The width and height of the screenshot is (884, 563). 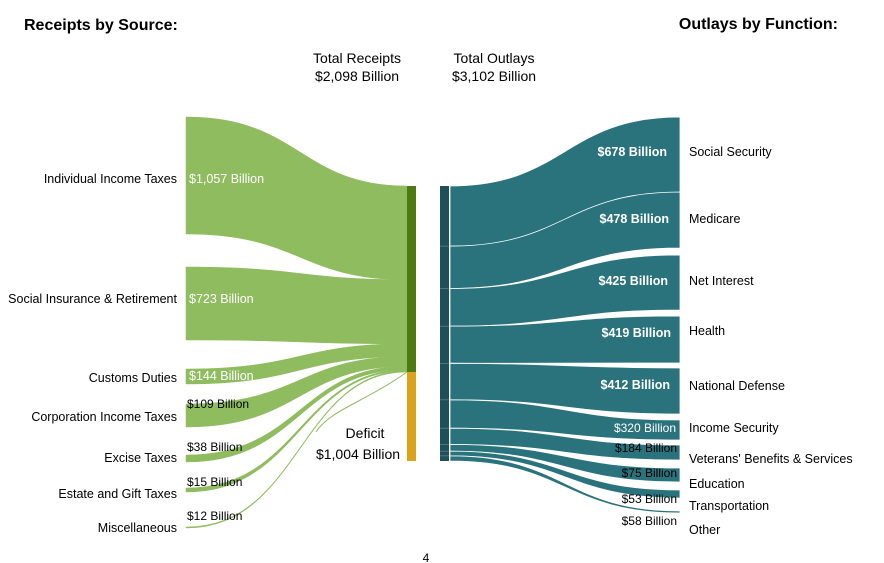 What do you see at coordinates (717, 484) in the screenshot?
I see `outlay-label-education: Education` at bounding box center [717, 484].